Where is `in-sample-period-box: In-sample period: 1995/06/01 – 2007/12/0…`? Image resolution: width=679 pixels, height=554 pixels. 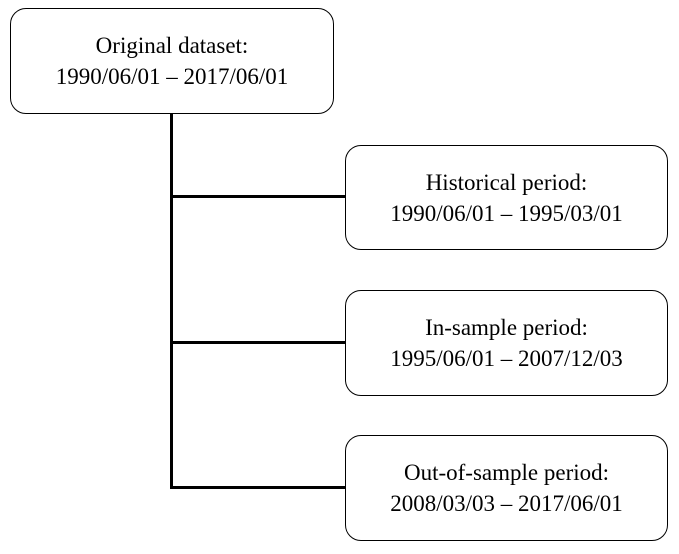 in-sample-period-box: In-sample period: 1995/06/01 – 2007/12/0… is located at coordinates (506, 343).